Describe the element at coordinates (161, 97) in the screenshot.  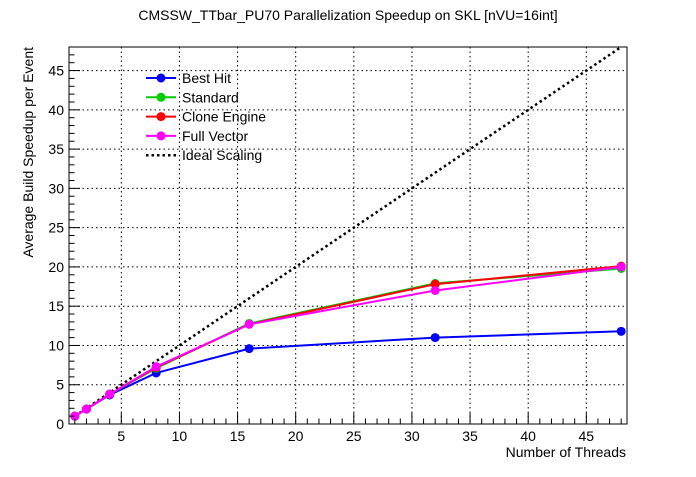
I see `legend-marker-standard` at that location.